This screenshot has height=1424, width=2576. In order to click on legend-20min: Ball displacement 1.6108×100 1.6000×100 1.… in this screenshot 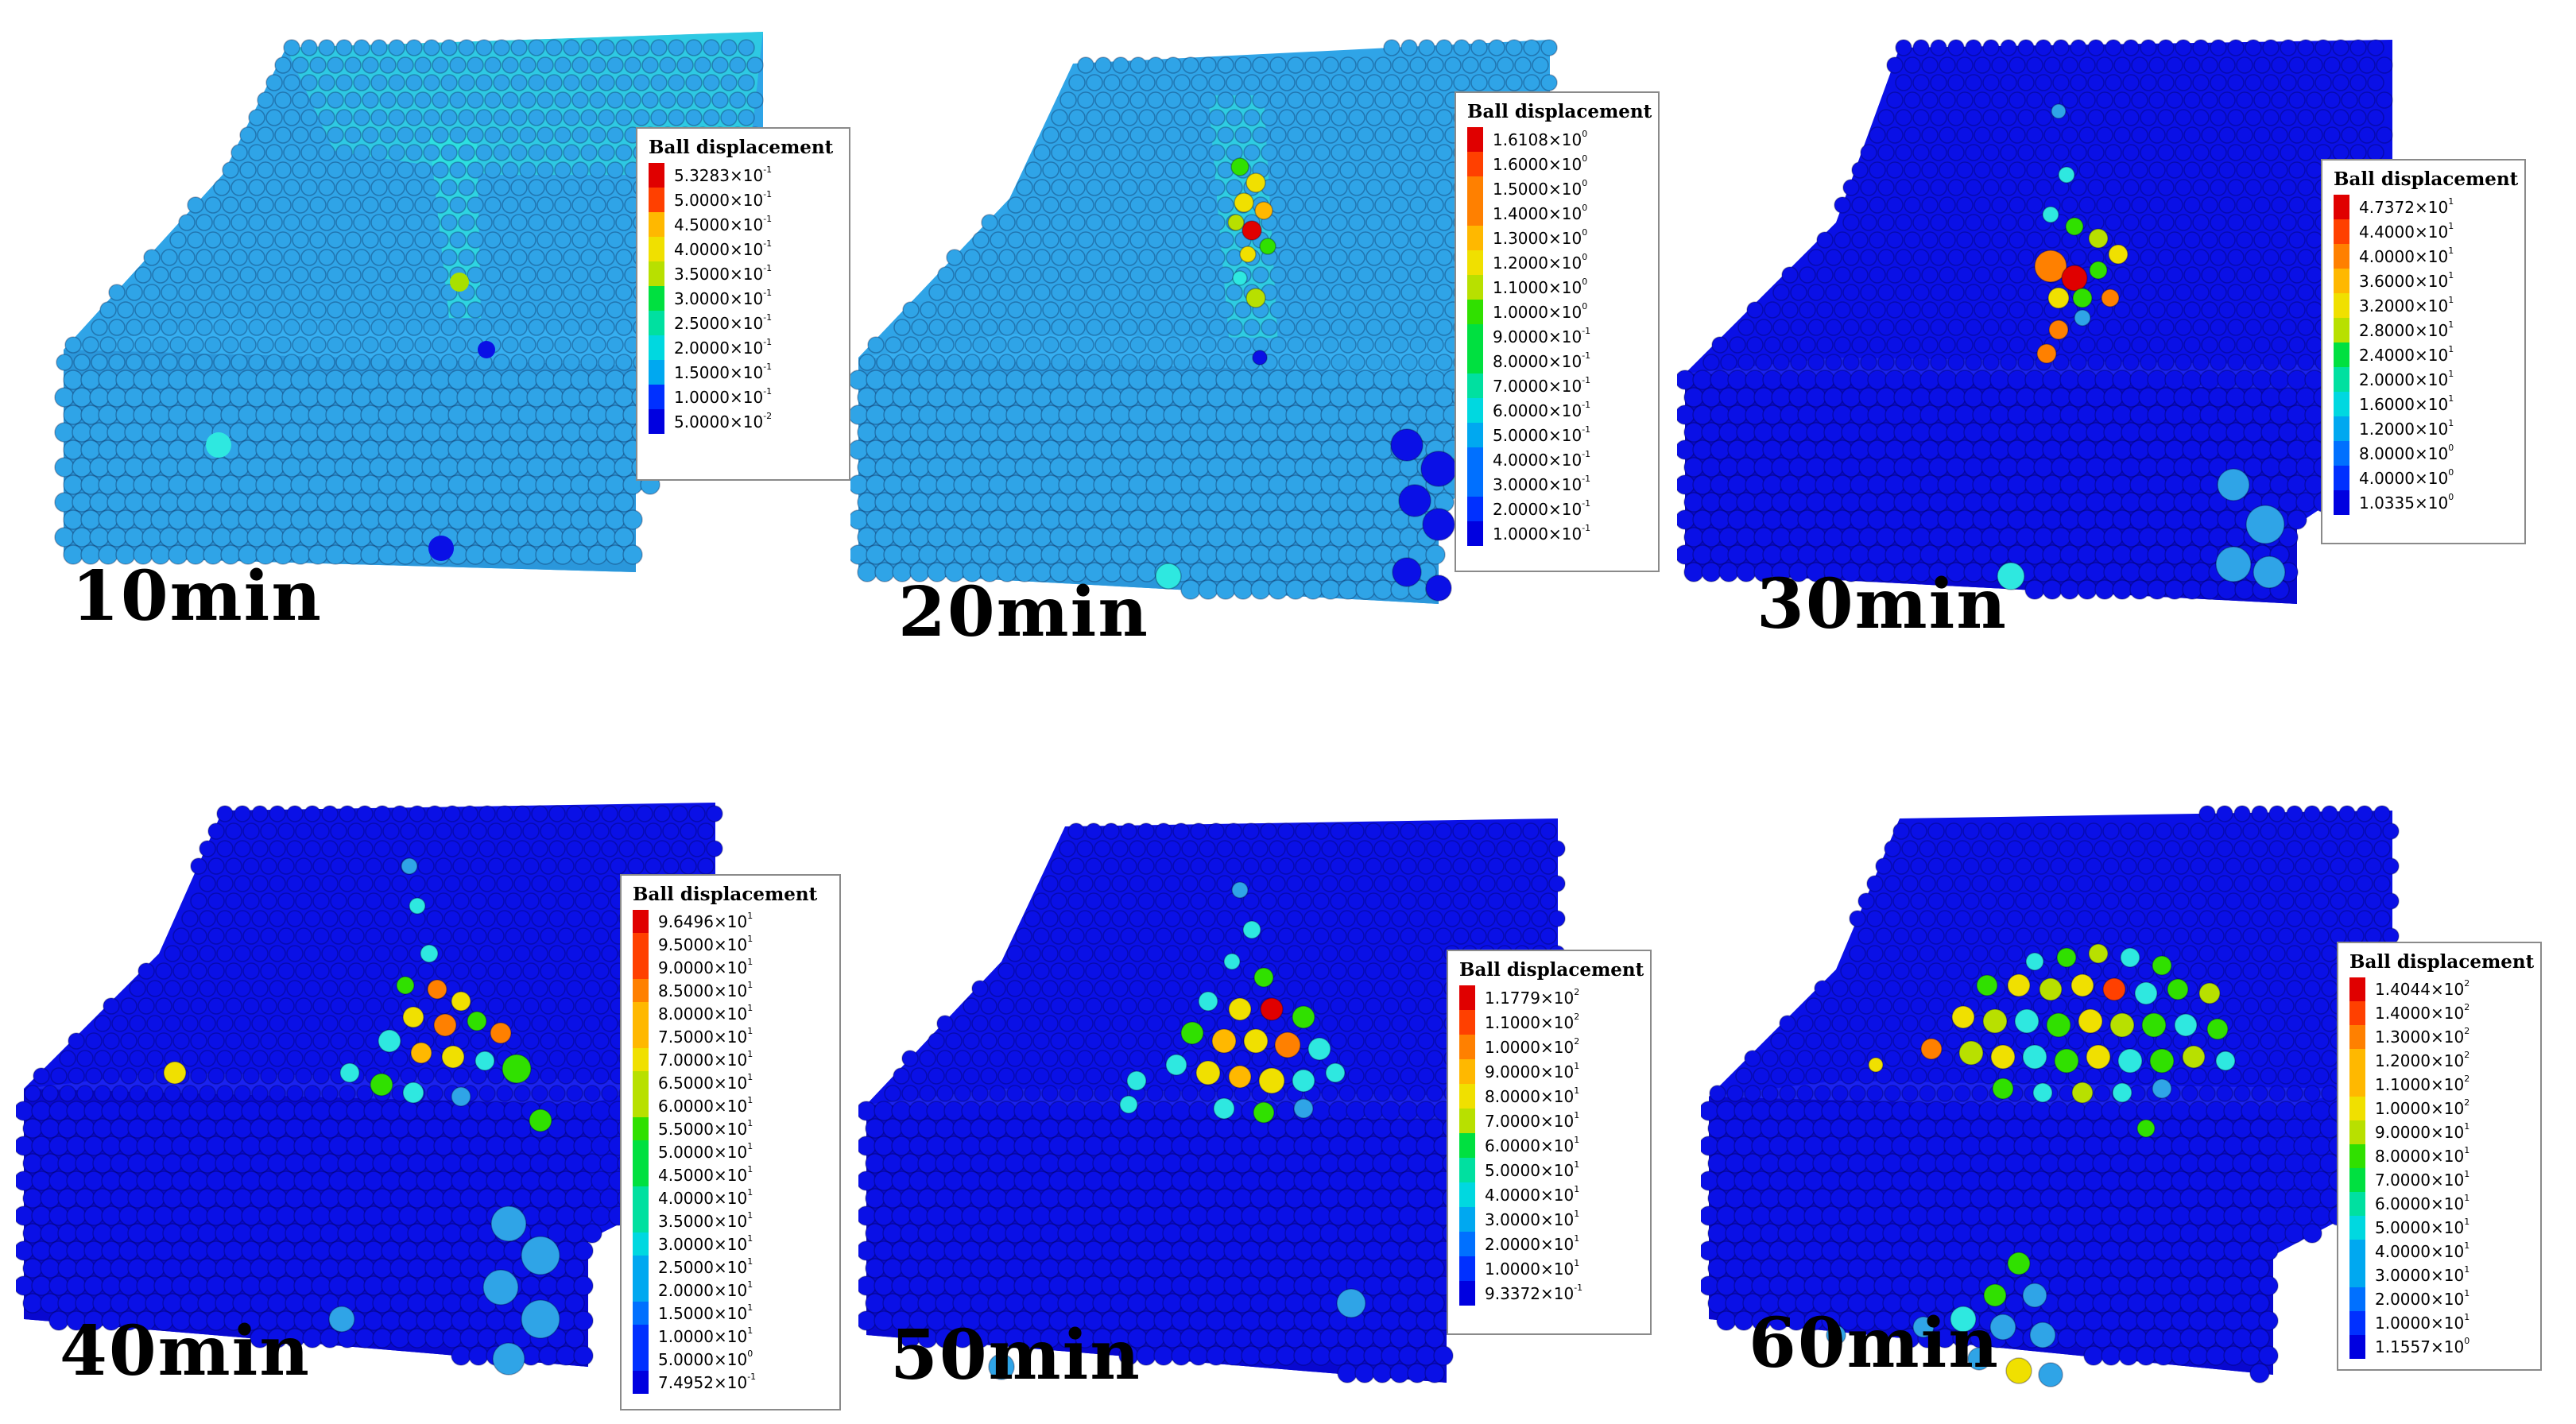, I will do `click(1557, 331)`.